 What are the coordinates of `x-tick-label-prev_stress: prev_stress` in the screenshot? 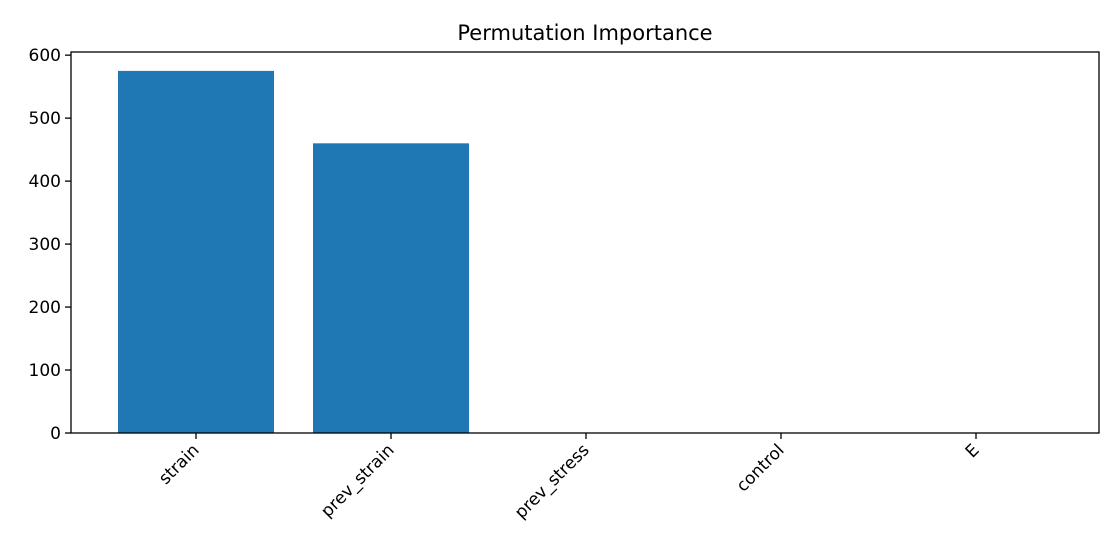 It's located at (552, 481).